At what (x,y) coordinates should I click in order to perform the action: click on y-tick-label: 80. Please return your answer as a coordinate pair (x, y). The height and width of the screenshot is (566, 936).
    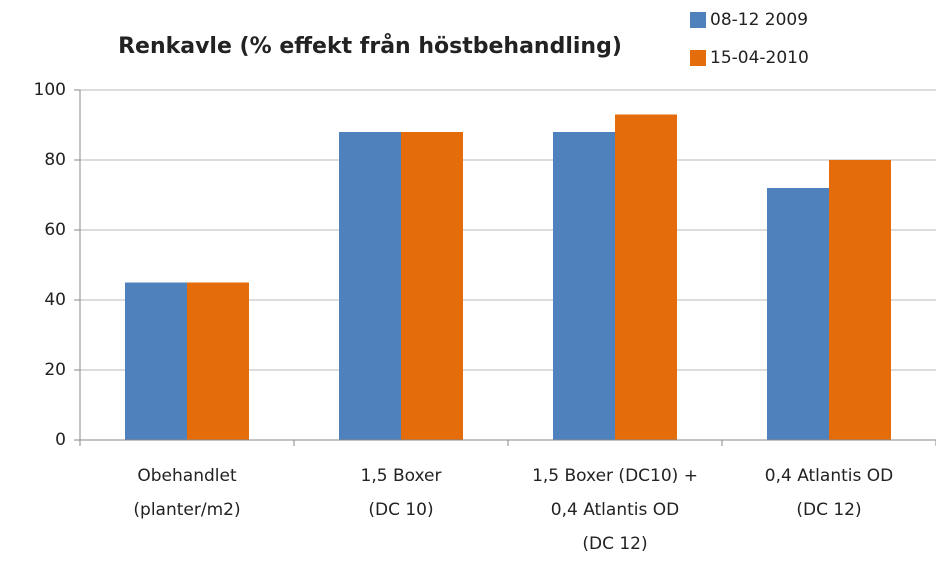
    Looking at the image, I should click on (55, 160).